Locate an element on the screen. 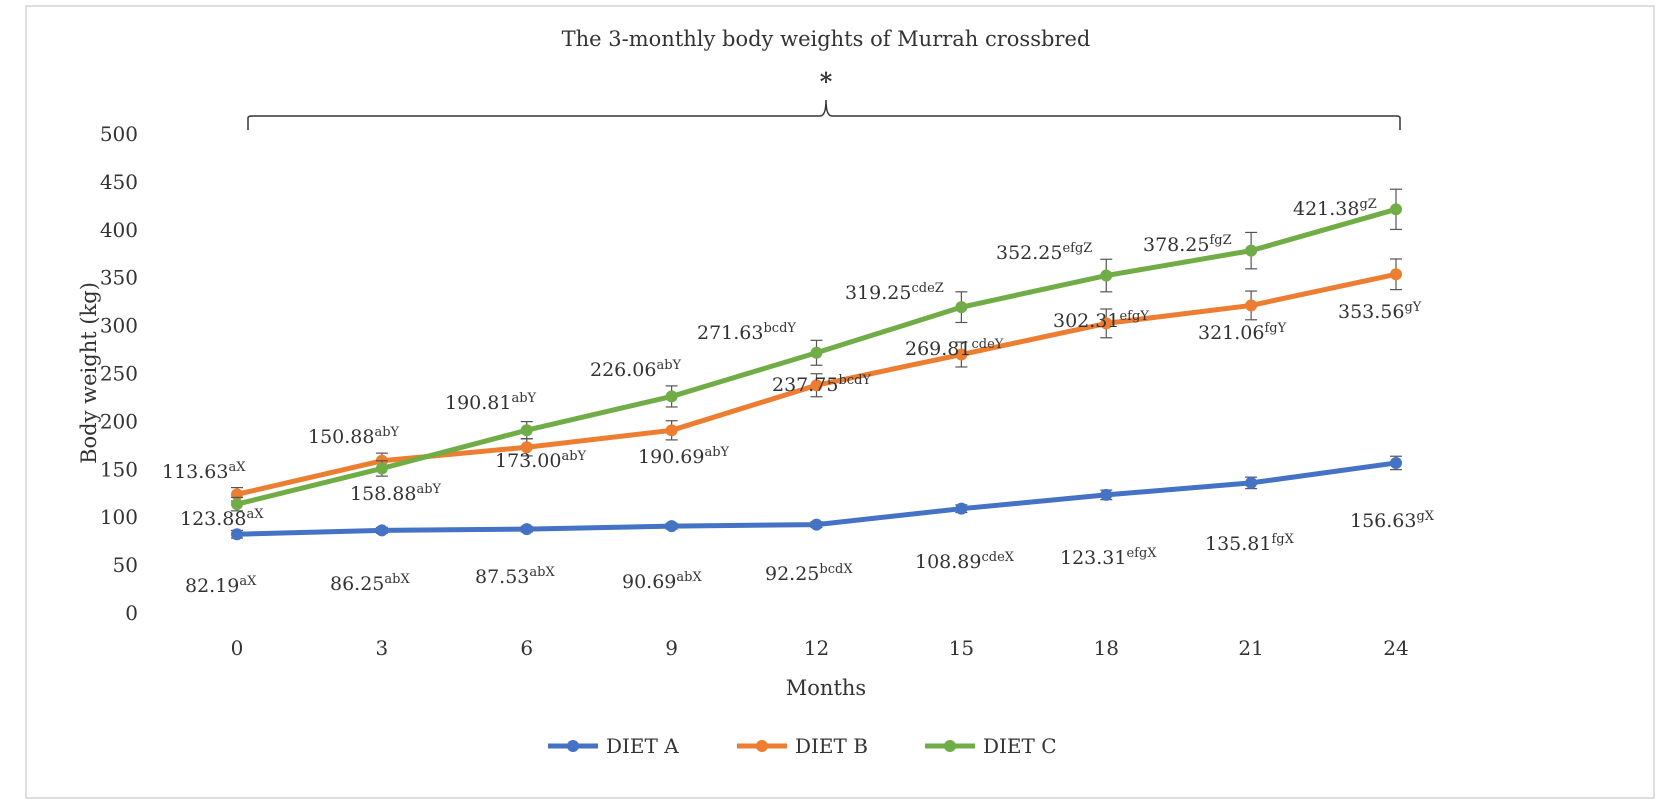 The height and width of the screenshot is (811, 1672). x-tick-label: 24 is located at coordinates (1395, 648).